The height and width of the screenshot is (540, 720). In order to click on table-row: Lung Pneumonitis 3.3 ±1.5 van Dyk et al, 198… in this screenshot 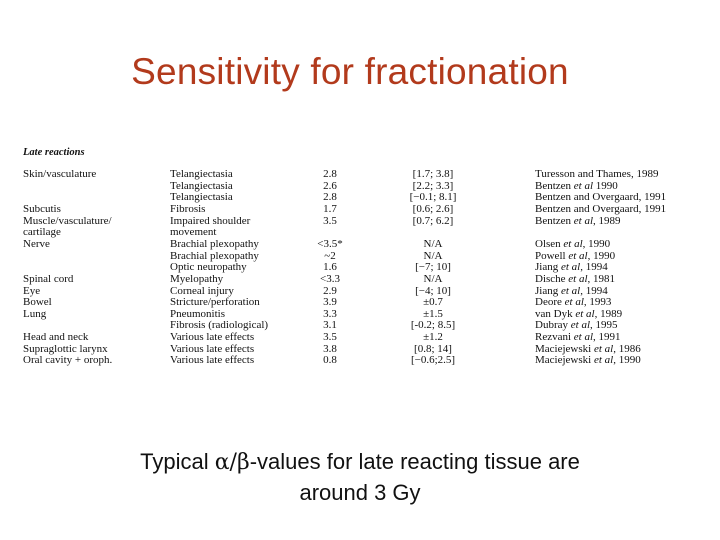, I will do `click(365, 314)`.